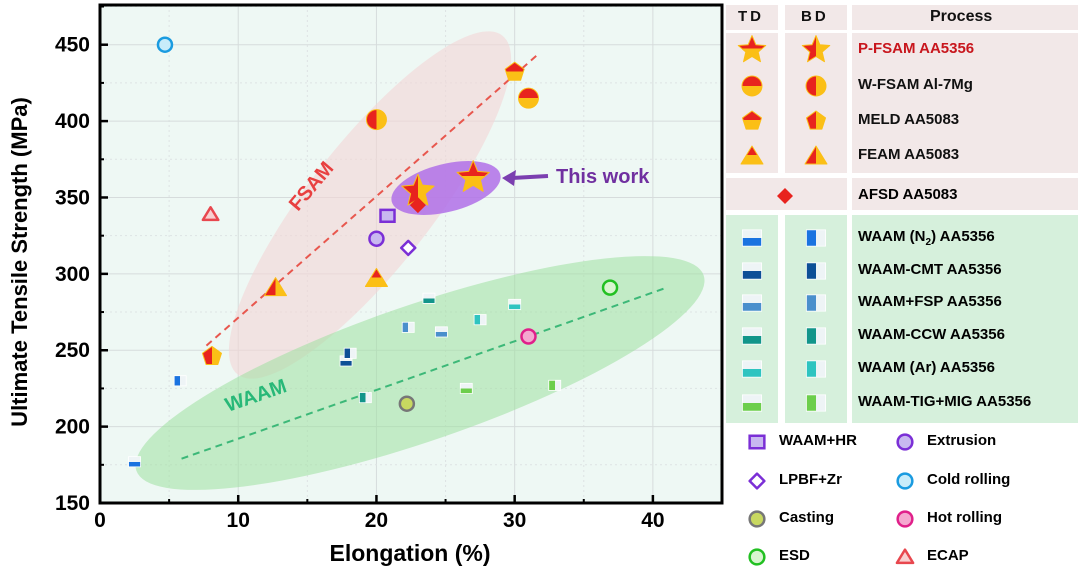 This screenshot has height=578, width=1080. Describe the element at coordinates (915, 84) in the screenshot. I see `legend-label-w-fsam-al-7mg: W-FSAM Al-7Mg` at that location.